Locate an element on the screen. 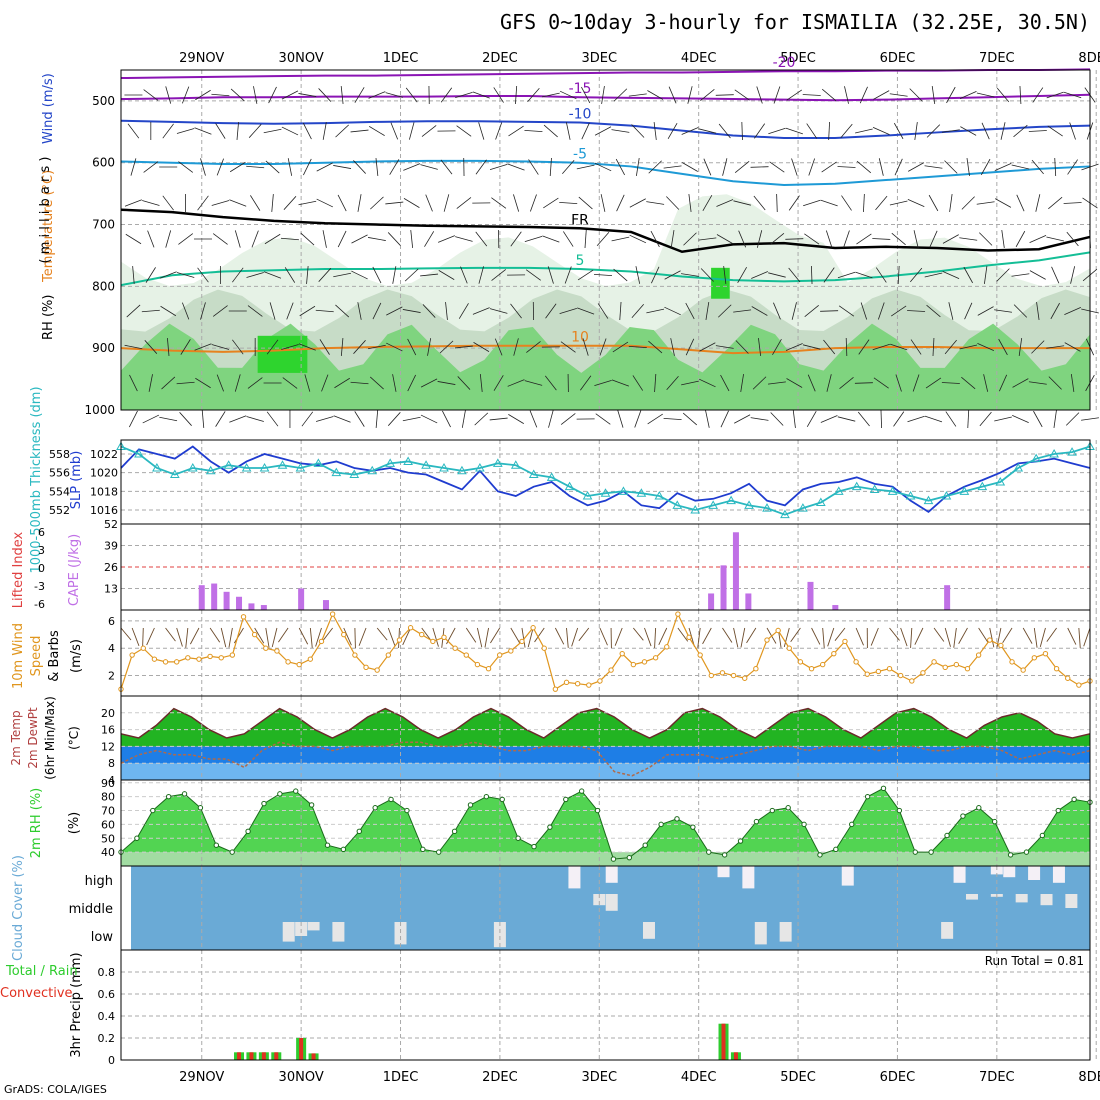 Image resolution: width=1100 pixels, height=1100 pixels. date-label-bottom: 8DEC is located at coordinates (1089, 1077).